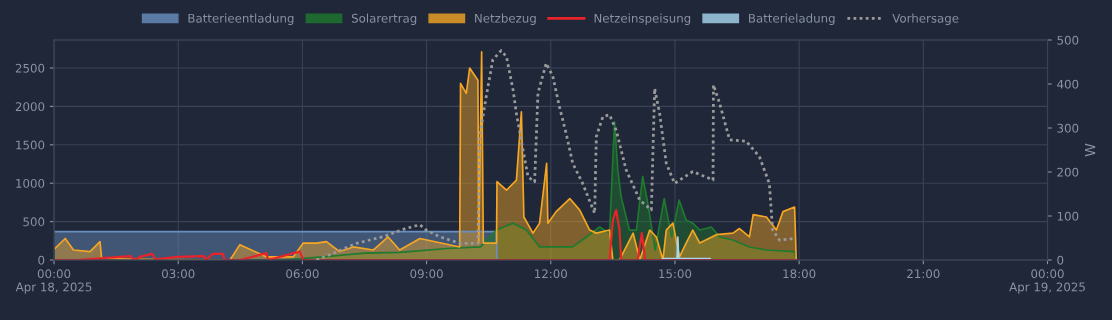 This screenshot has height=320, width=1112. Describe the element at coordinates (1068, 172) in the screenshot. I see `y2-tick-label: 200` at that location.